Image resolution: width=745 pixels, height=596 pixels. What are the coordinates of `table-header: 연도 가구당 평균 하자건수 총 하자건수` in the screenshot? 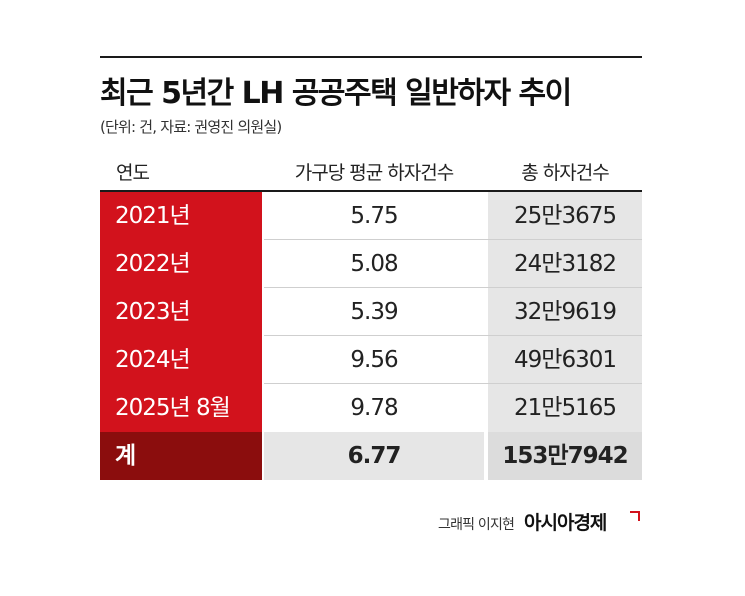 It's located at (371, 172).